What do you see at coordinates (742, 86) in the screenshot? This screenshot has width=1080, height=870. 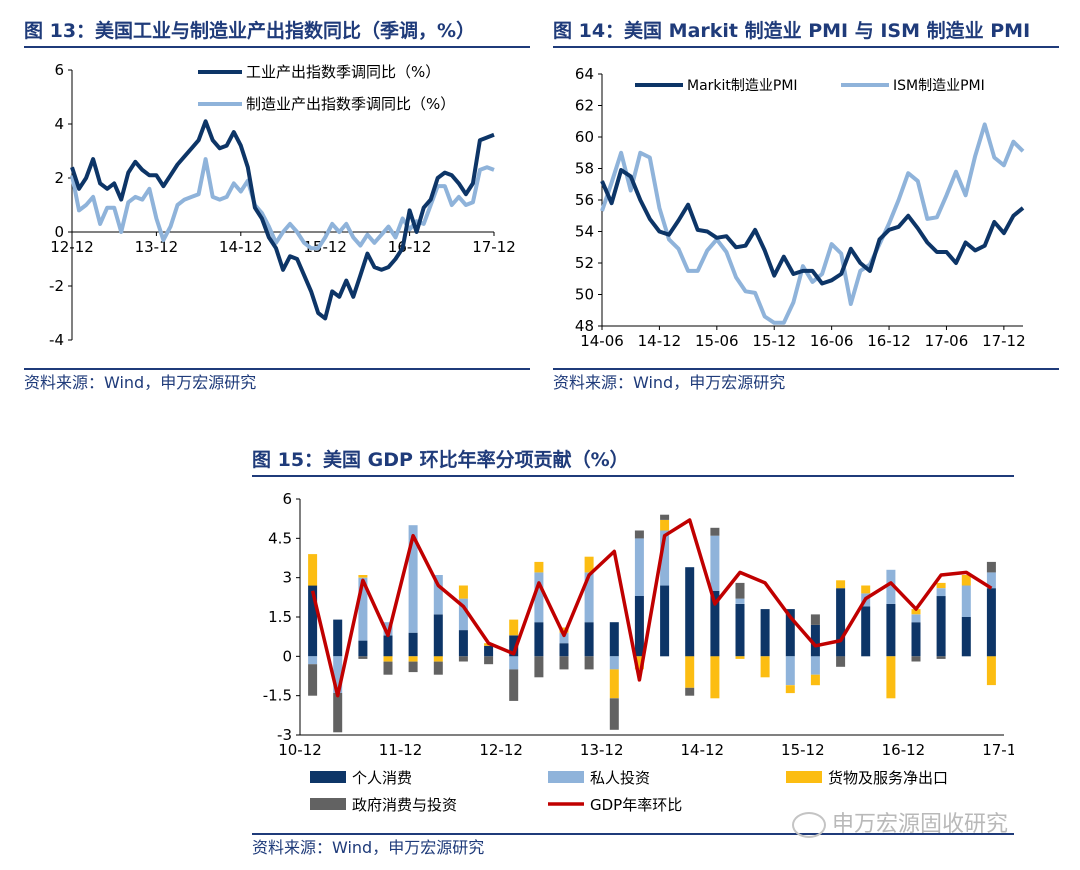 I see `legend-label-0: Markit制造业PMI` at bounding box center [742, 86].